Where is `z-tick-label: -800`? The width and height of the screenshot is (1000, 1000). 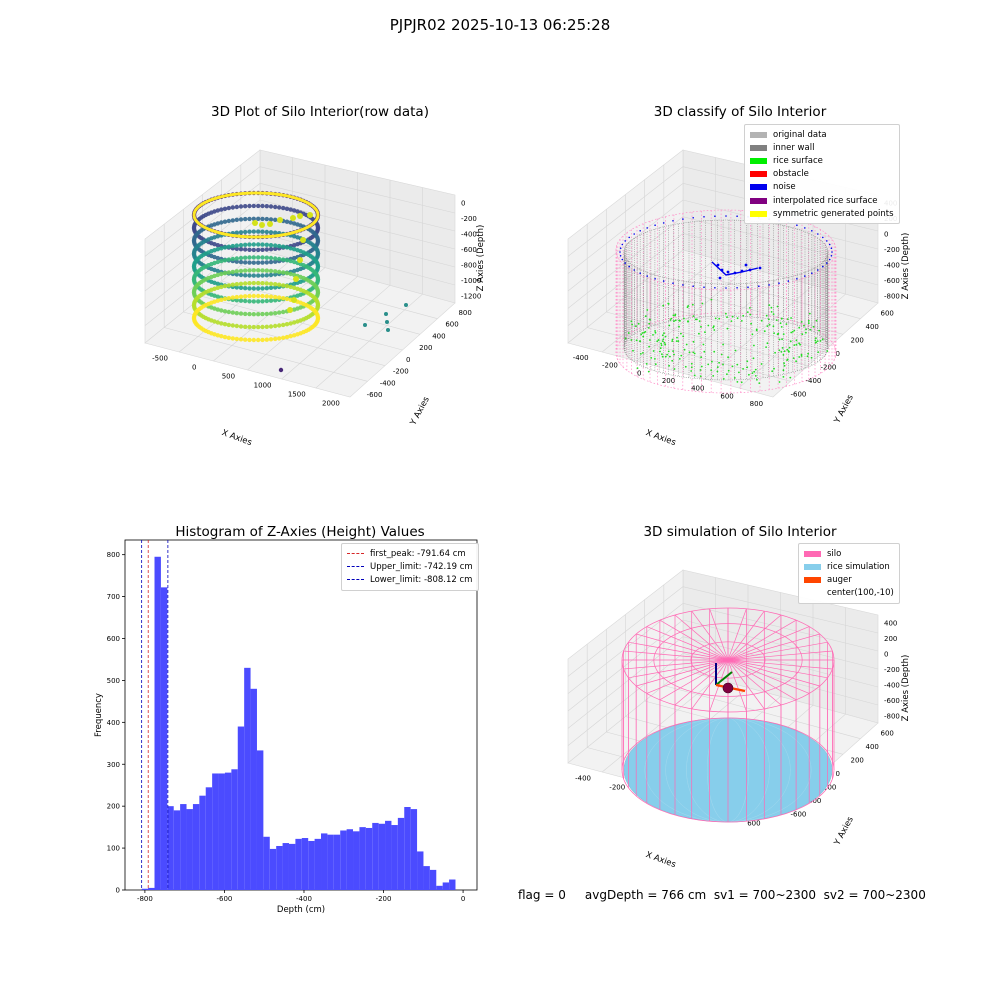
z-tick-label: -800 is located at coordinates (892, 716).